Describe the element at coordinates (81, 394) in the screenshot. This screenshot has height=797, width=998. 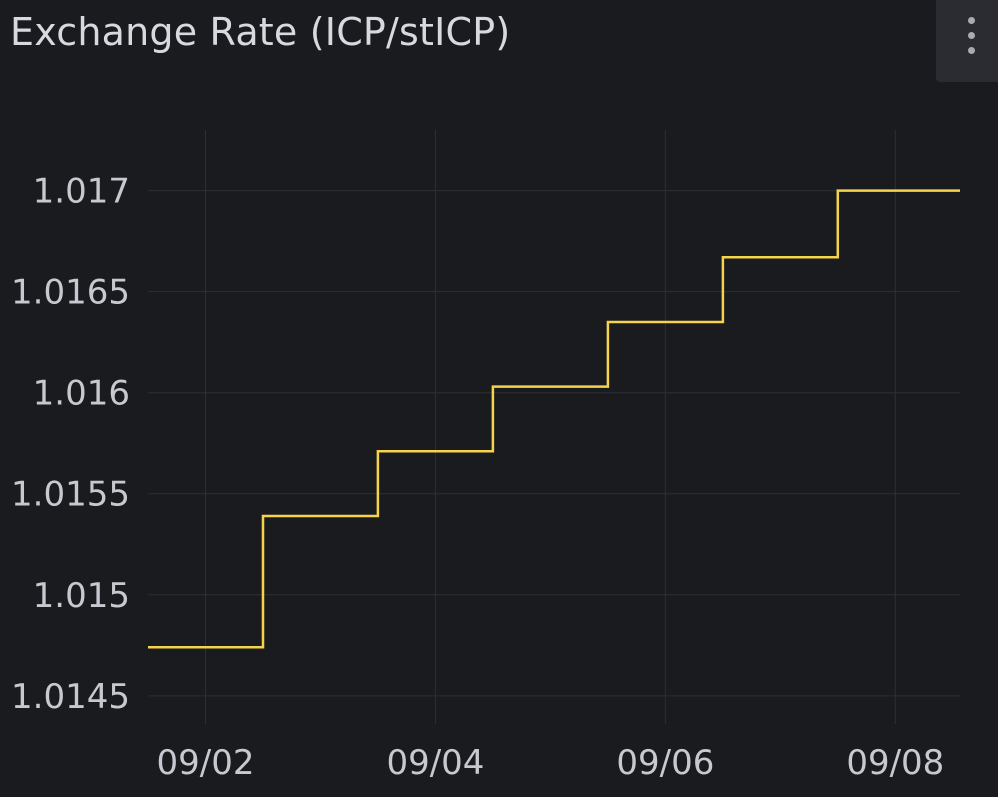
I see `y-tick-label: 1.016` at that location.